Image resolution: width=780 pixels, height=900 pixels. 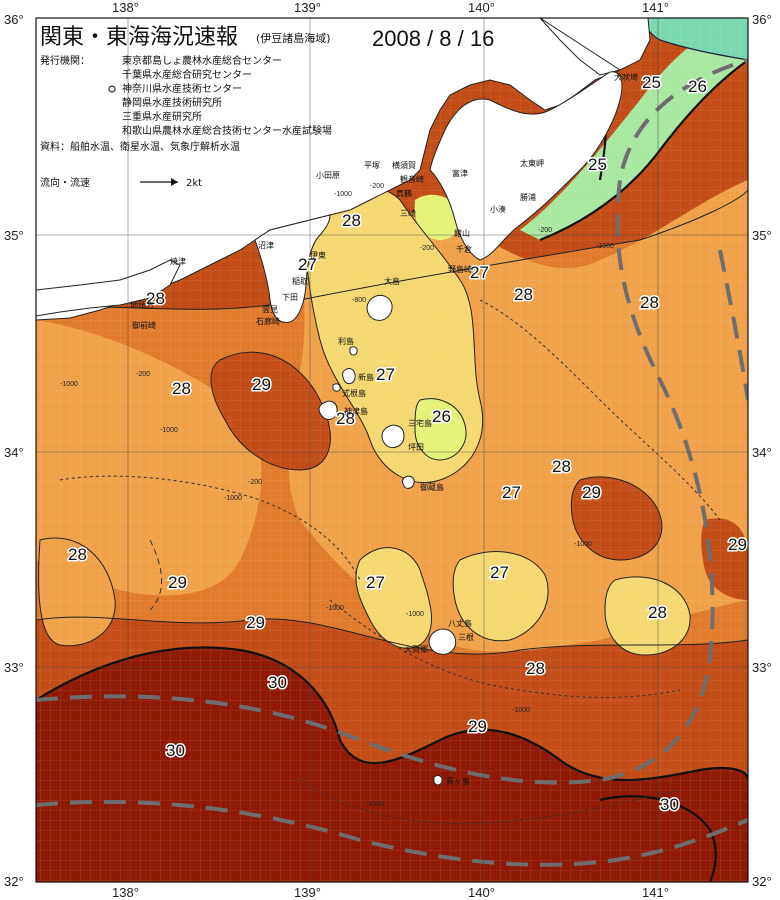 What do you see at coordinates (144, 325) in the screenshot?
I see `place-label: 御前崎` at bounding box center [144, 325].